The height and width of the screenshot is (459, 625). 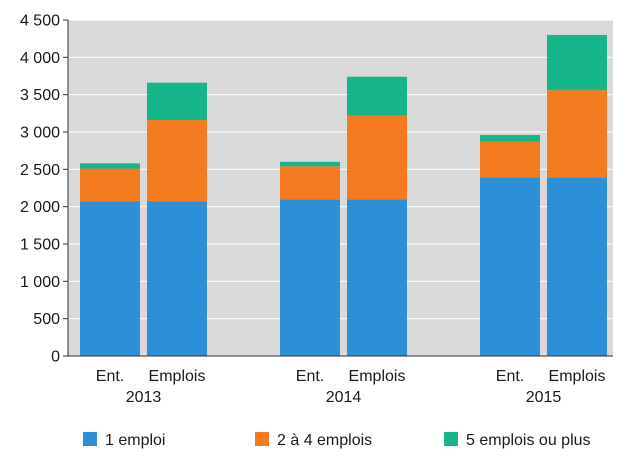 What do you see at coordinates (544, 397) in the screenshot?
I see `x-group-label: 2015` at bounding box center [544, 397].